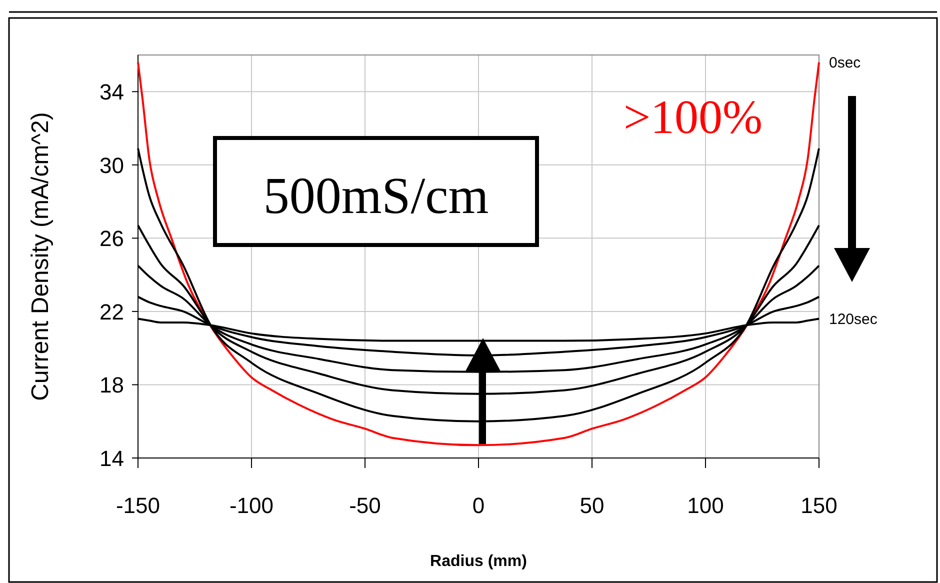 This screenshot has width=940, height=583. I want to click on x-tick-label: -150, so click(138, 505).